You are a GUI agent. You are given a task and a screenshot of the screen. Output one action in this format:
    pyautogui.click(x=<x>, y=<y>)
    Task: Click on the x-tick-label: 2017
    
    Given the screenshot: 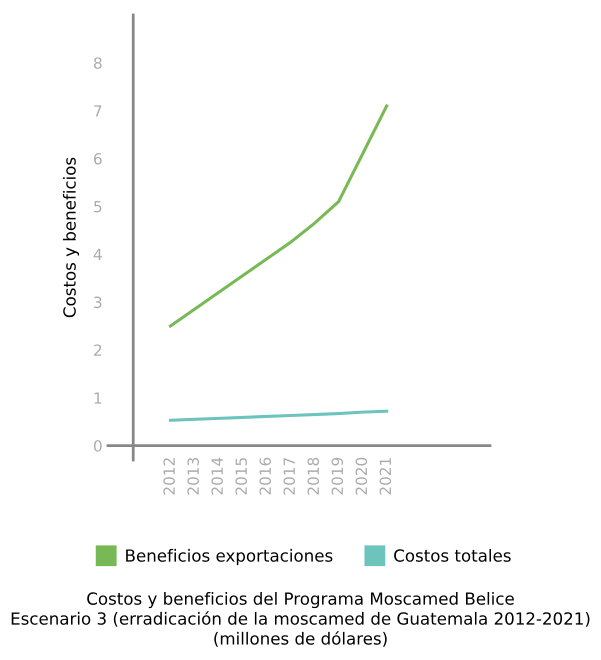 What is the action you would take?
    pyautogui.click(x=289, y=476)
    